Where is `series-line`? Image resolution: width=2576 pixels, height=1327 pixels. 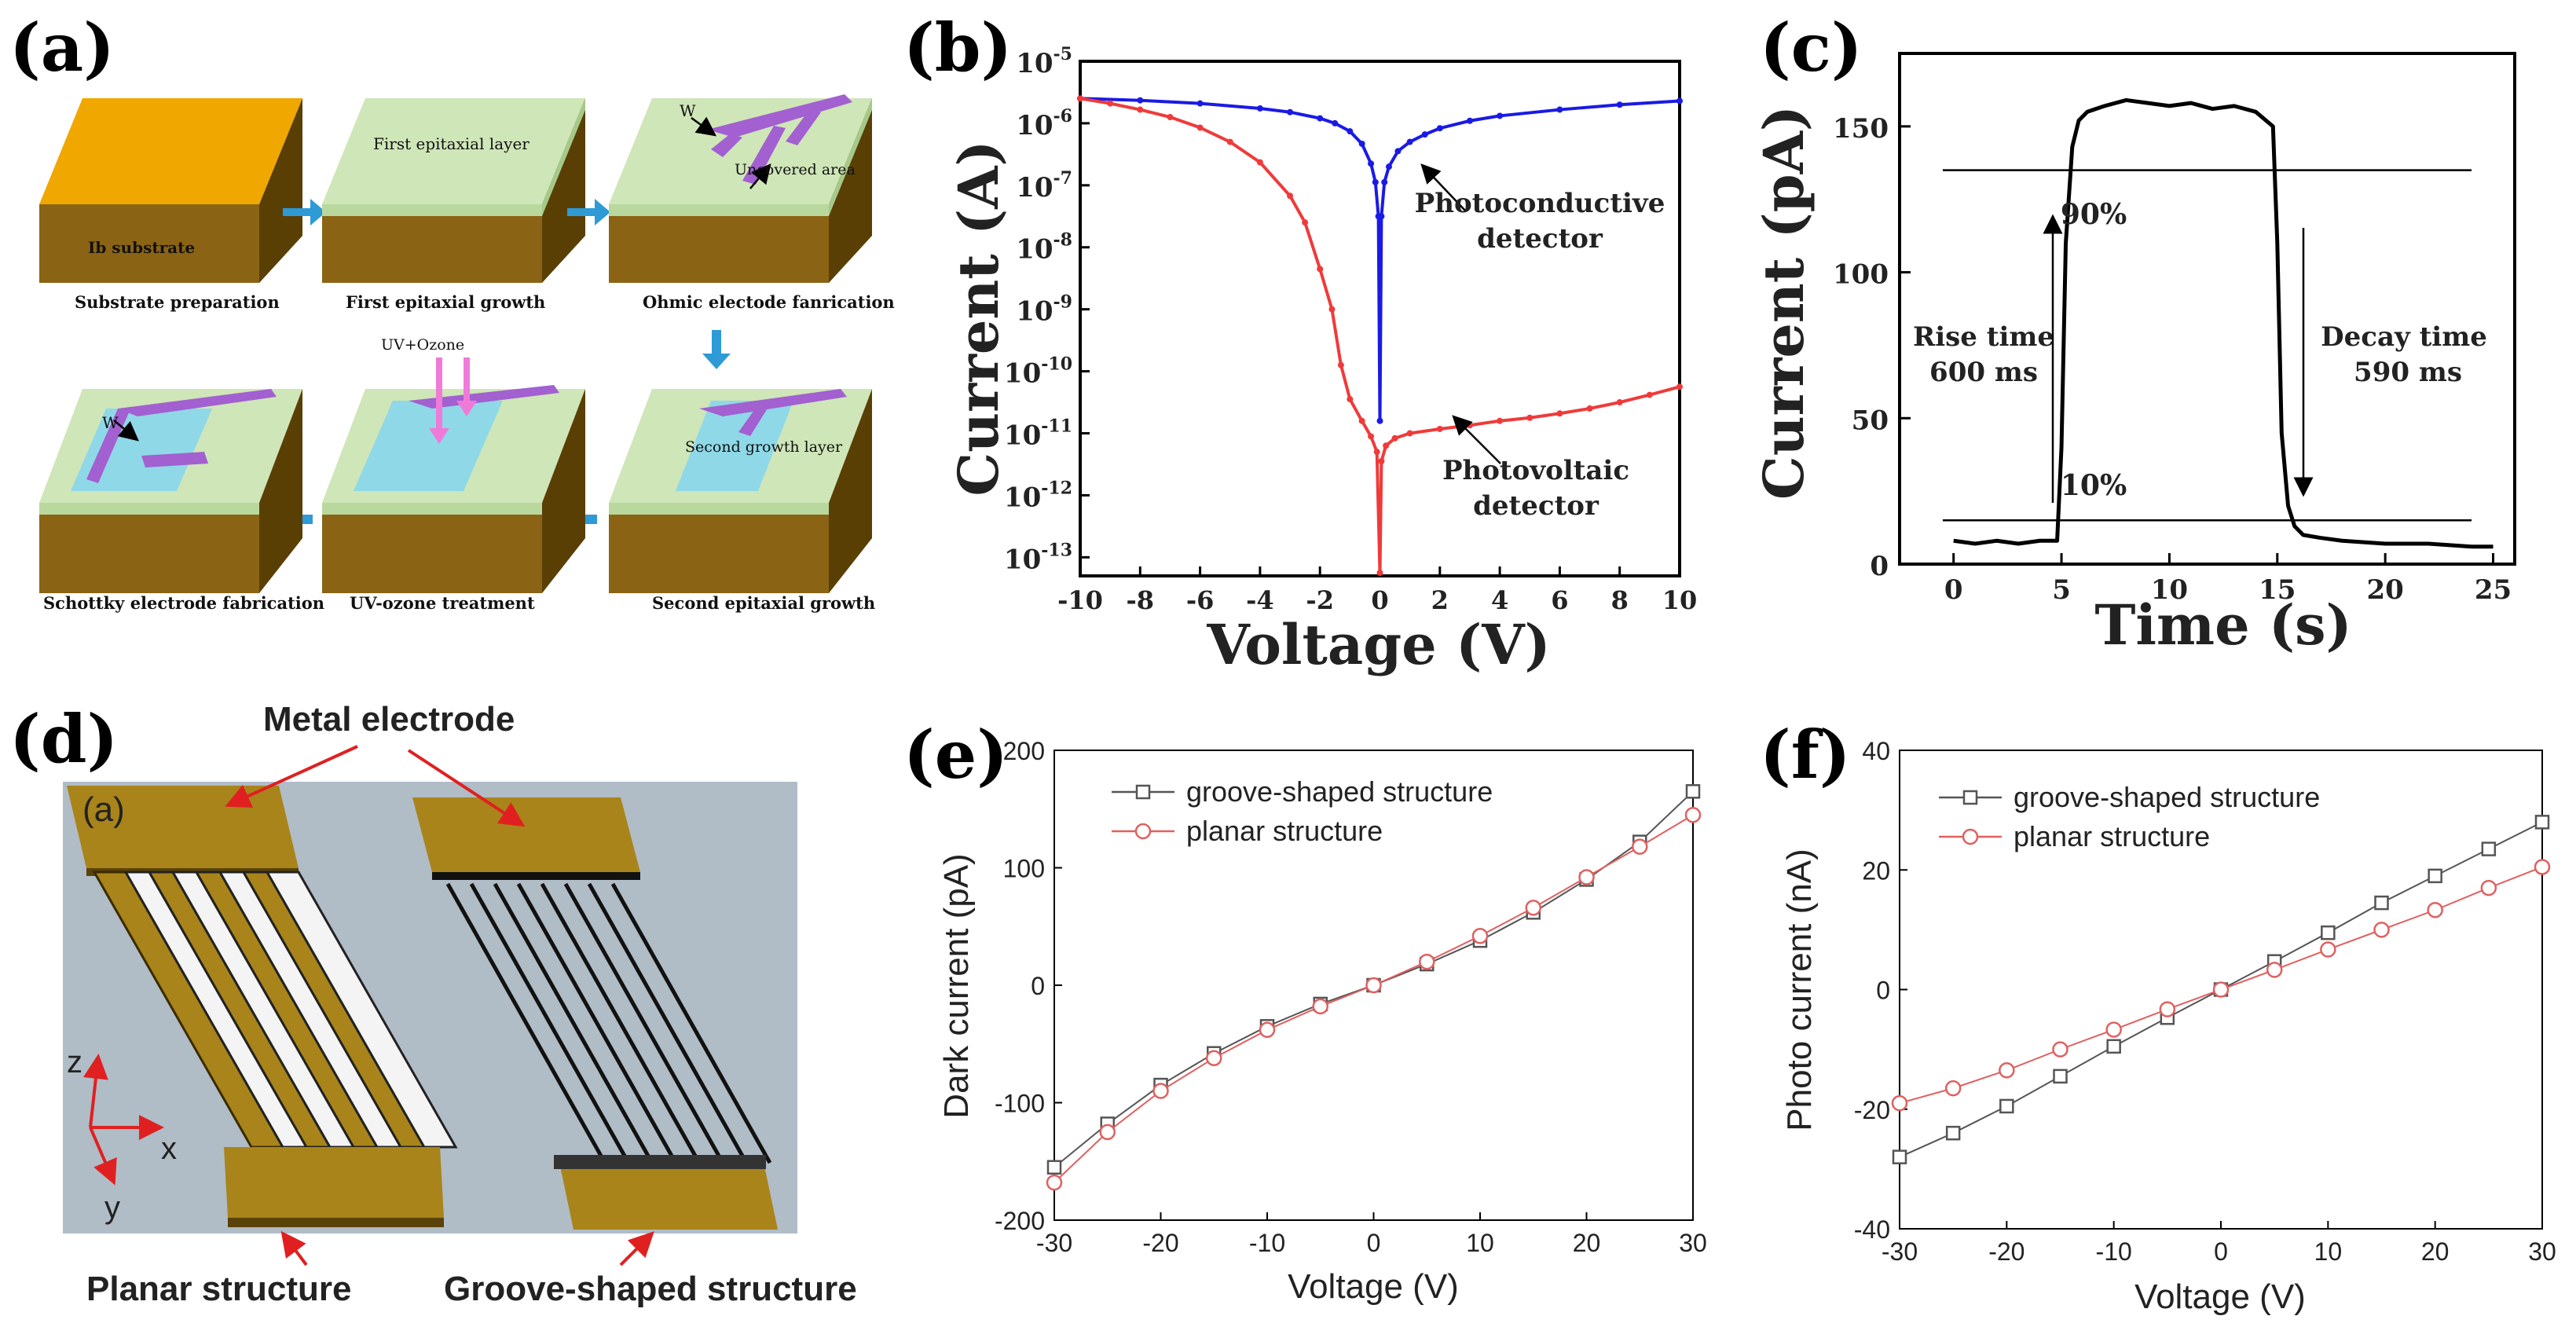
series-line is located at coordinates (1373, 999).